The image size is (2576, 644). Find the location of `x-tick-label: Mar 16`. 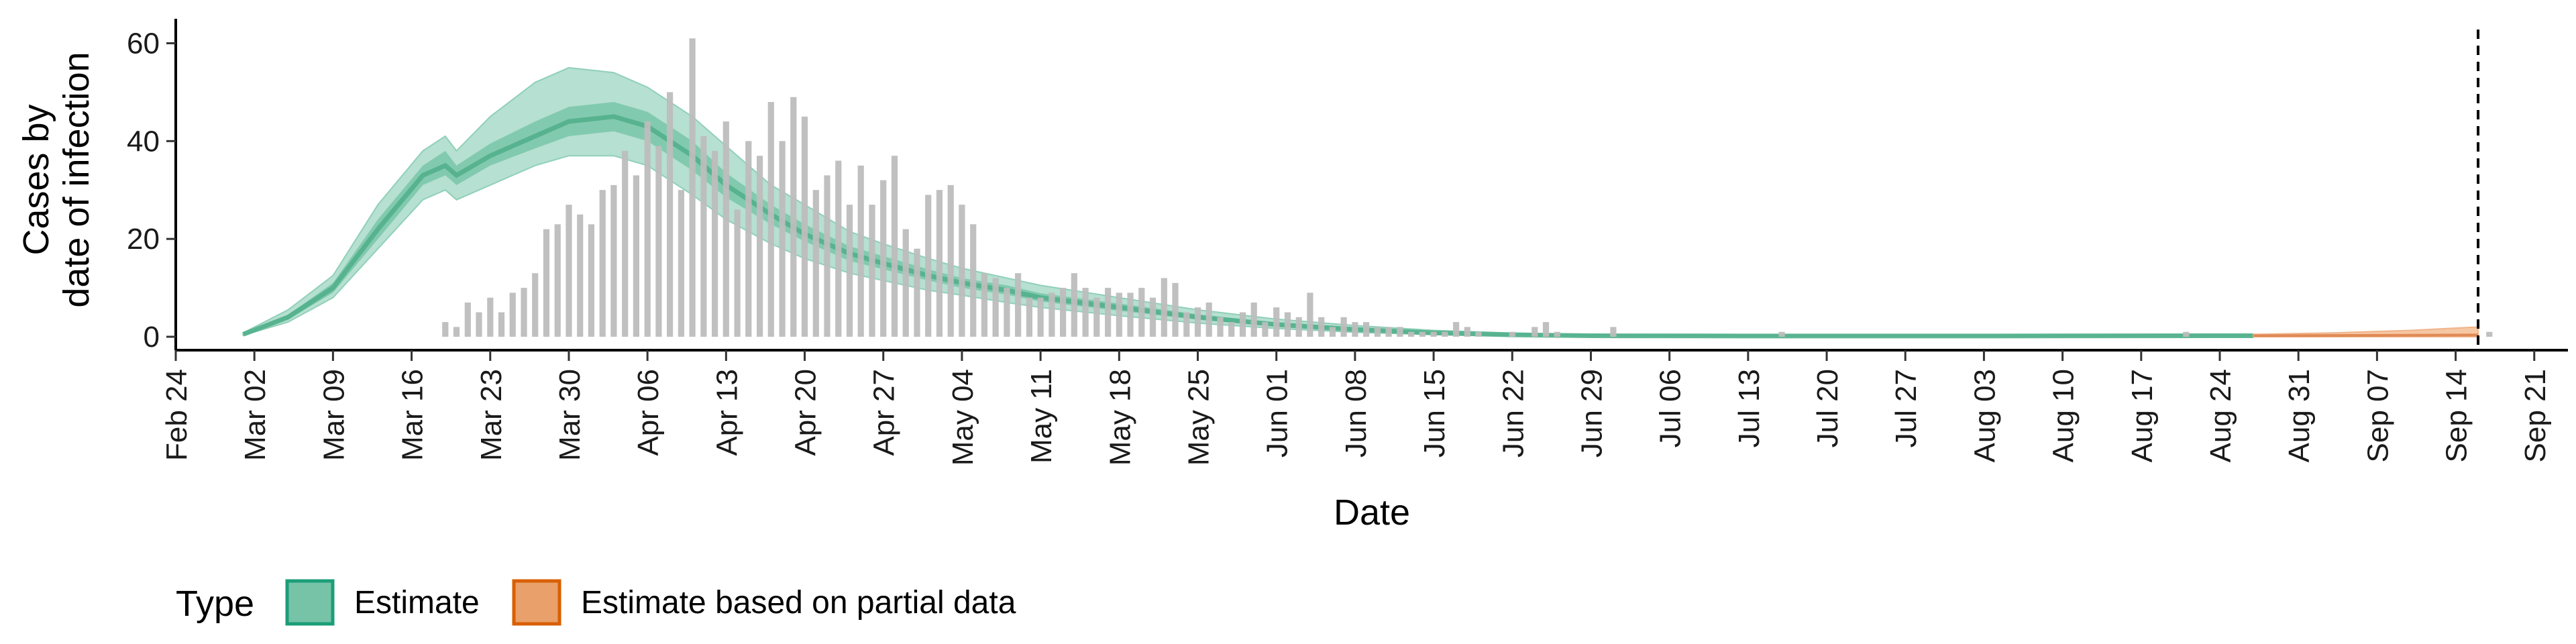

x-tick-label: Mar 16 is located at coordinates (412, 415).